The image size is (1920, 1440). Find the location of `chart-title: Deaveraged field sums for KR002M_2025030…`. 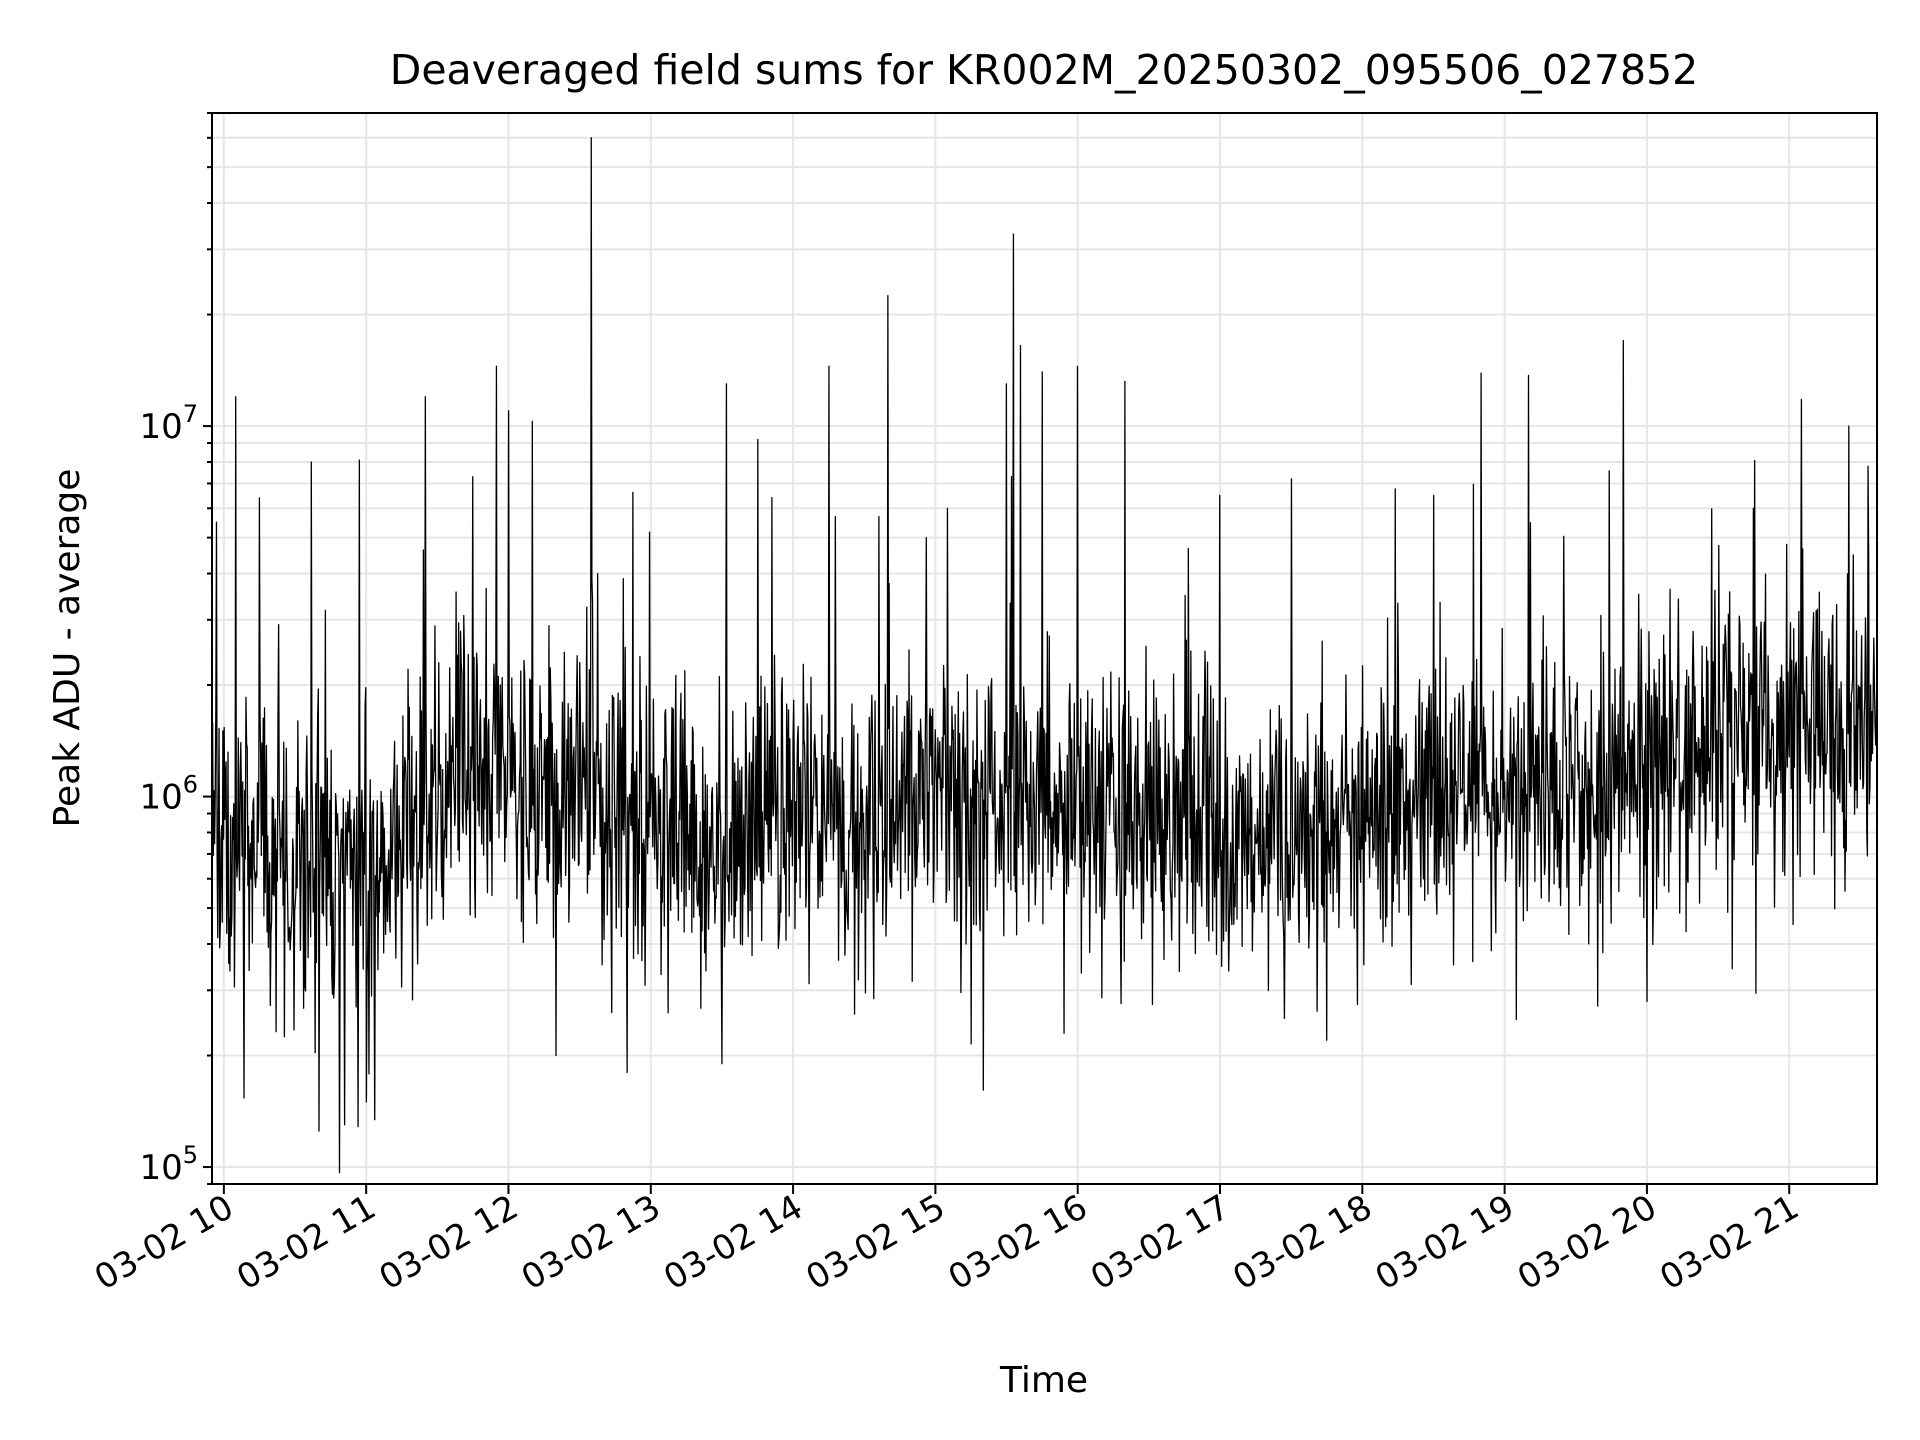

chart-title: Deaveraged field sums for KR002M_2025030… is located at coordinates (1044, 70).